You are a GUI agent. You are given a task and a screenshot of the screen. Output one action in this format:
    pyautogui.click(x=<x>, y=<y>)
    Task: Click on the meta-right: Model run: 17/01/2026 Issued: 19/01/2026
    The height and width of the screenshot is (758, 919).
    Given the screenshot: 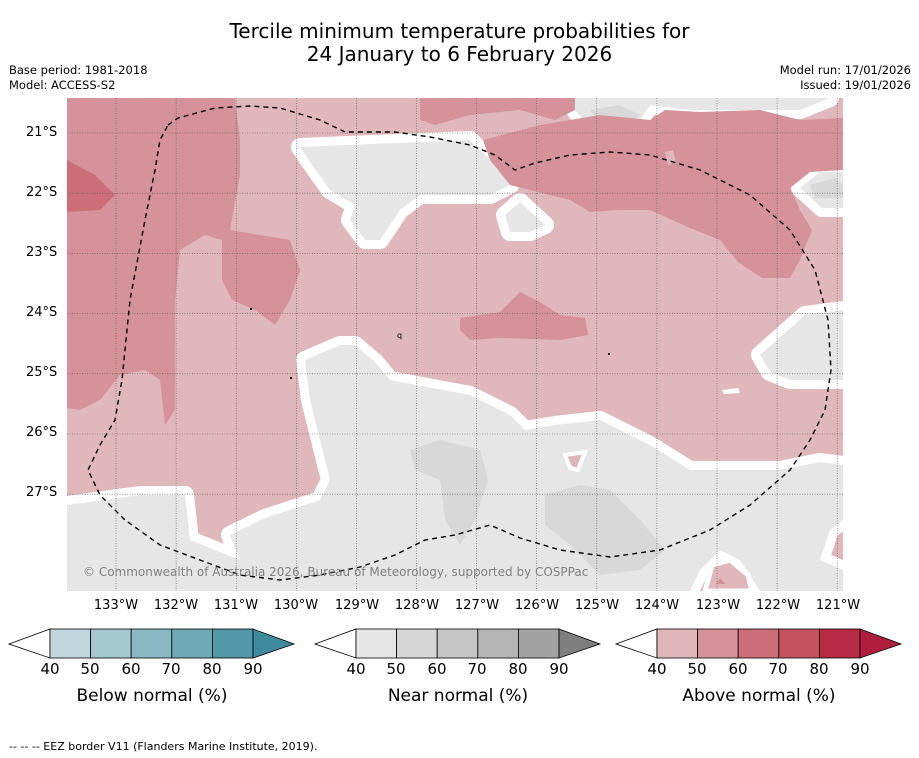 What is the action you would take?
    pyautogui.click(x=845, y=78)
    